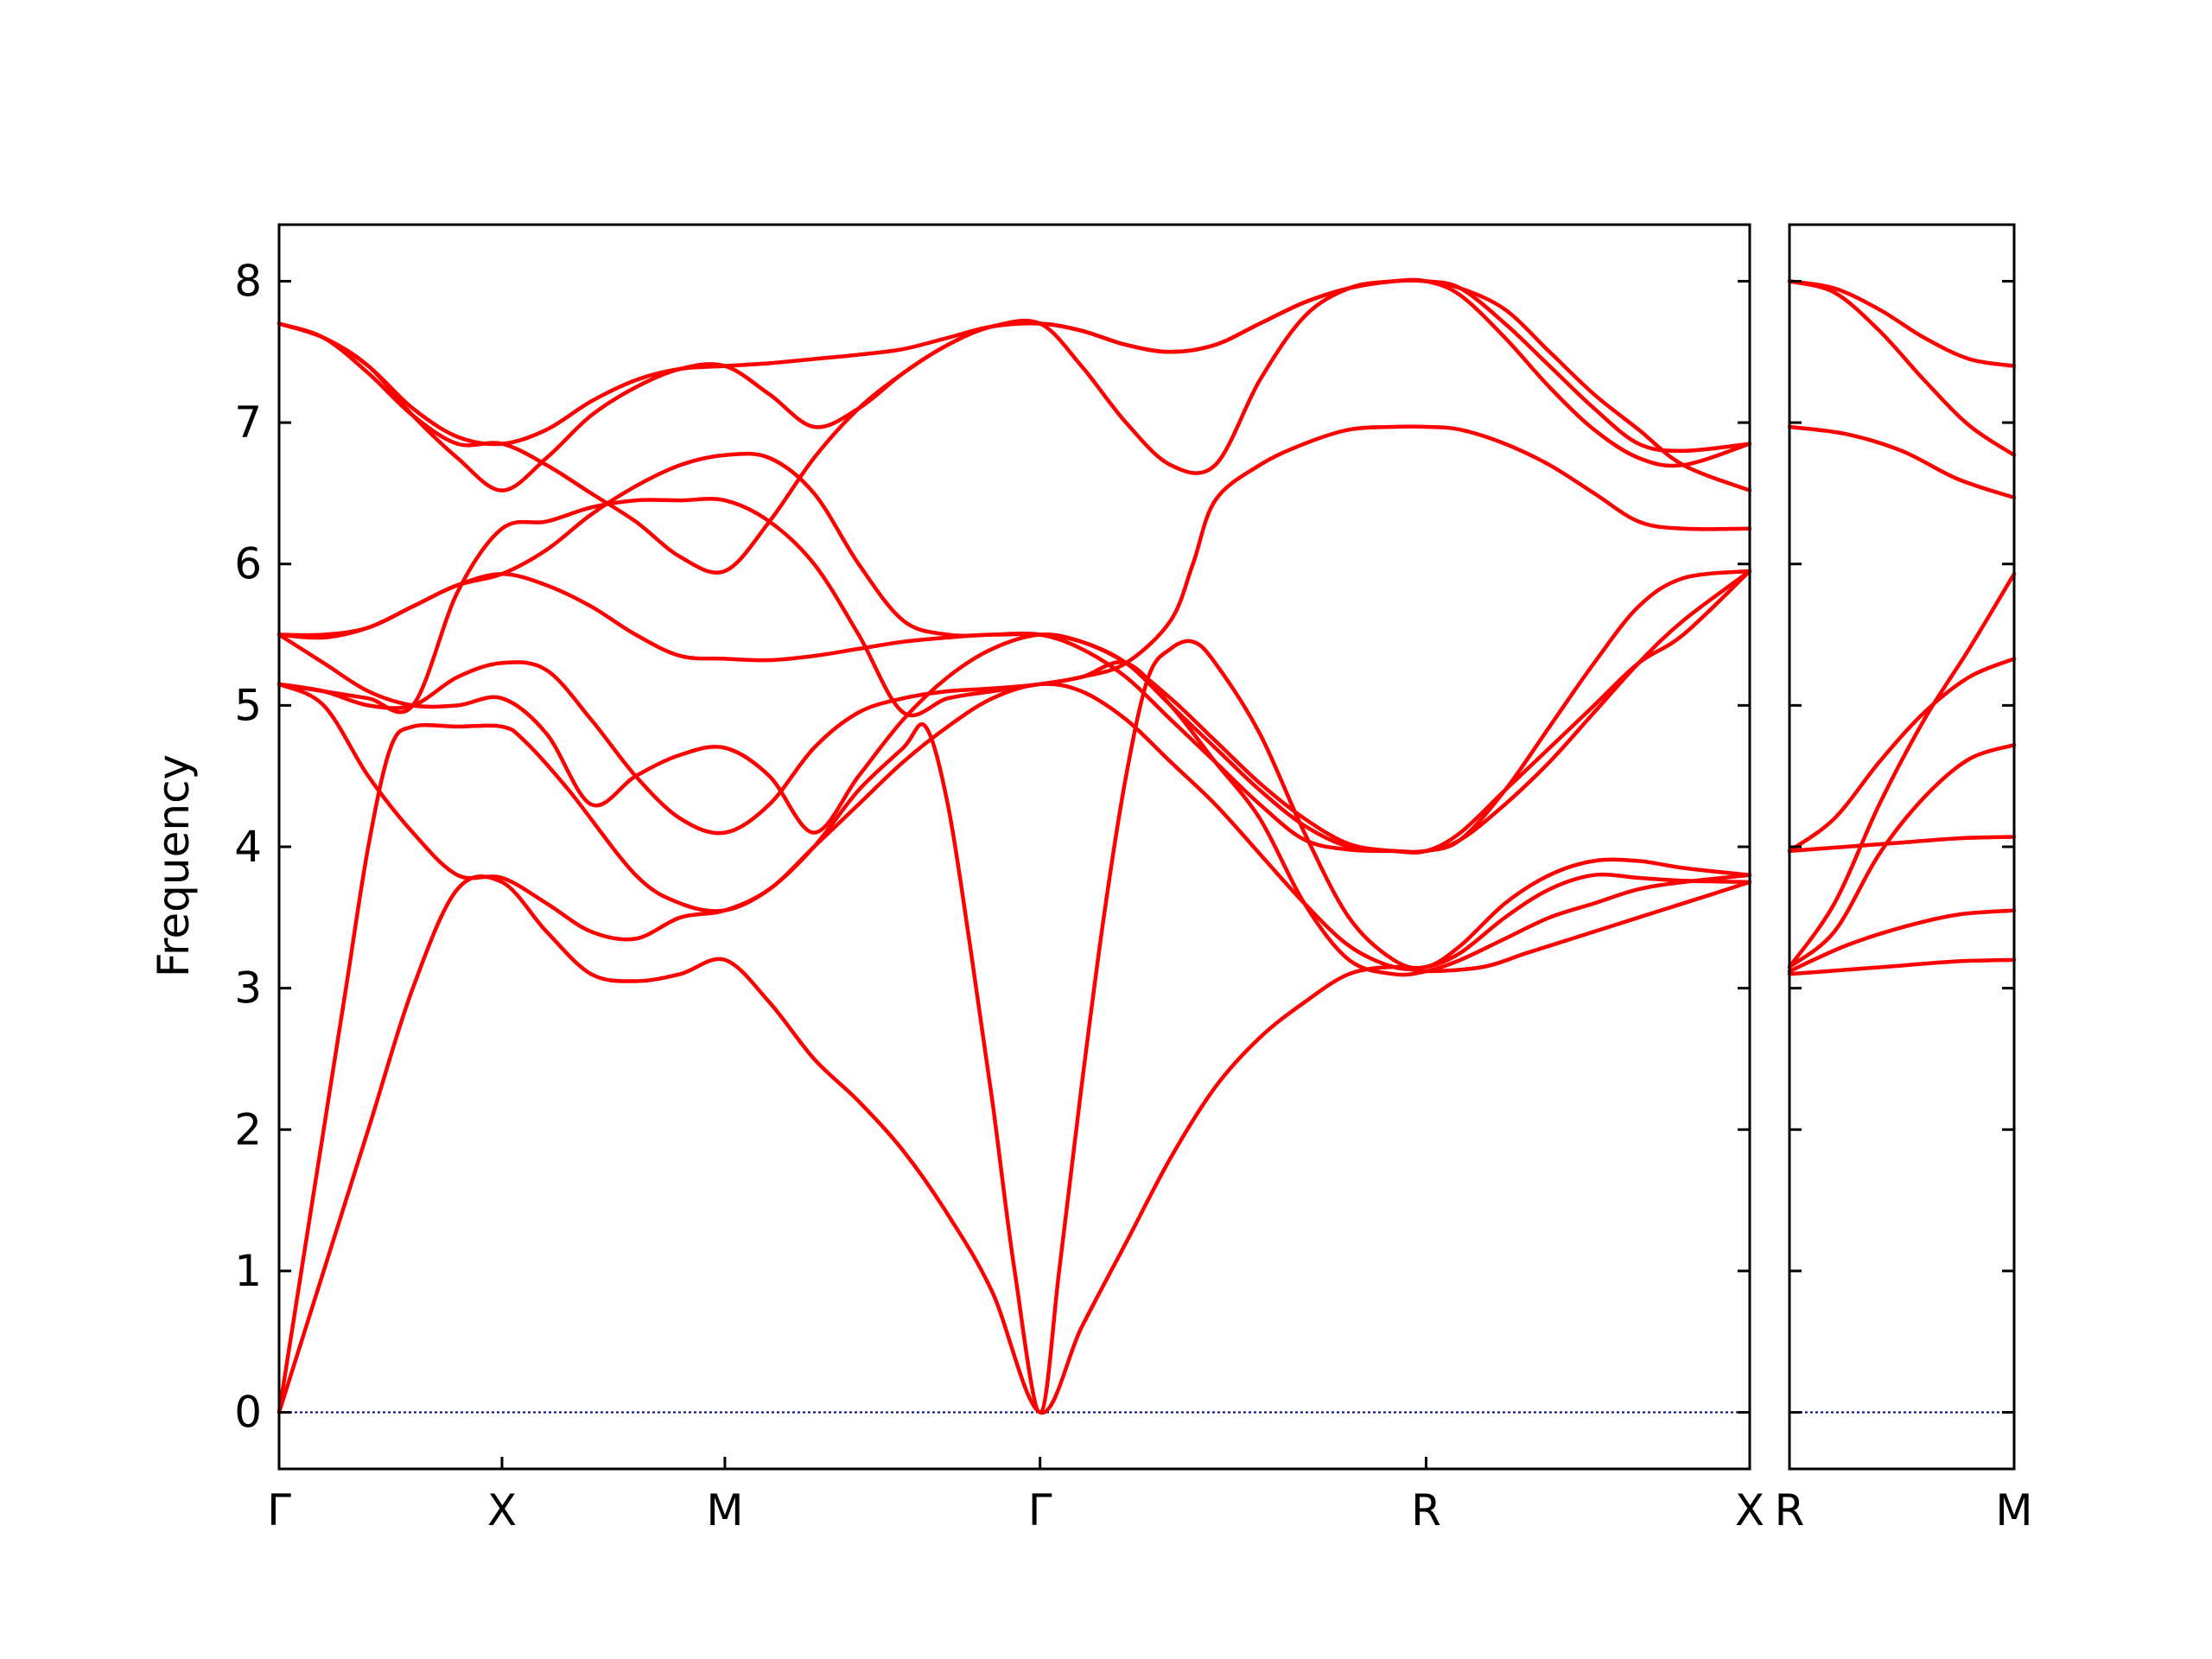  I want to click on y-tick-label: 4, so click(248, 847).